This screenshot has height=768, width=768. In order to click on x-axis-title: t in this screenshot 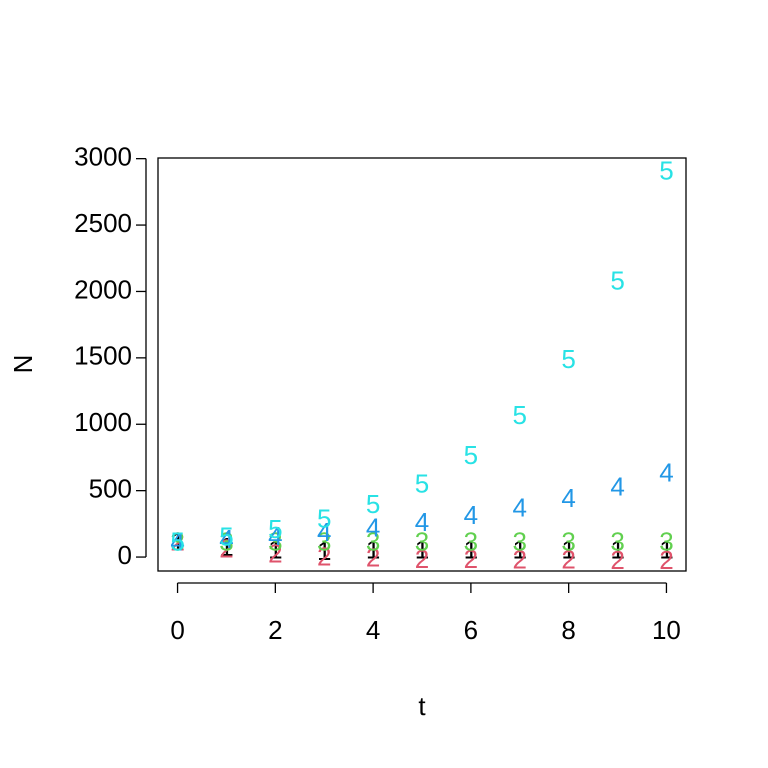, I will do `click(422, 706)`.